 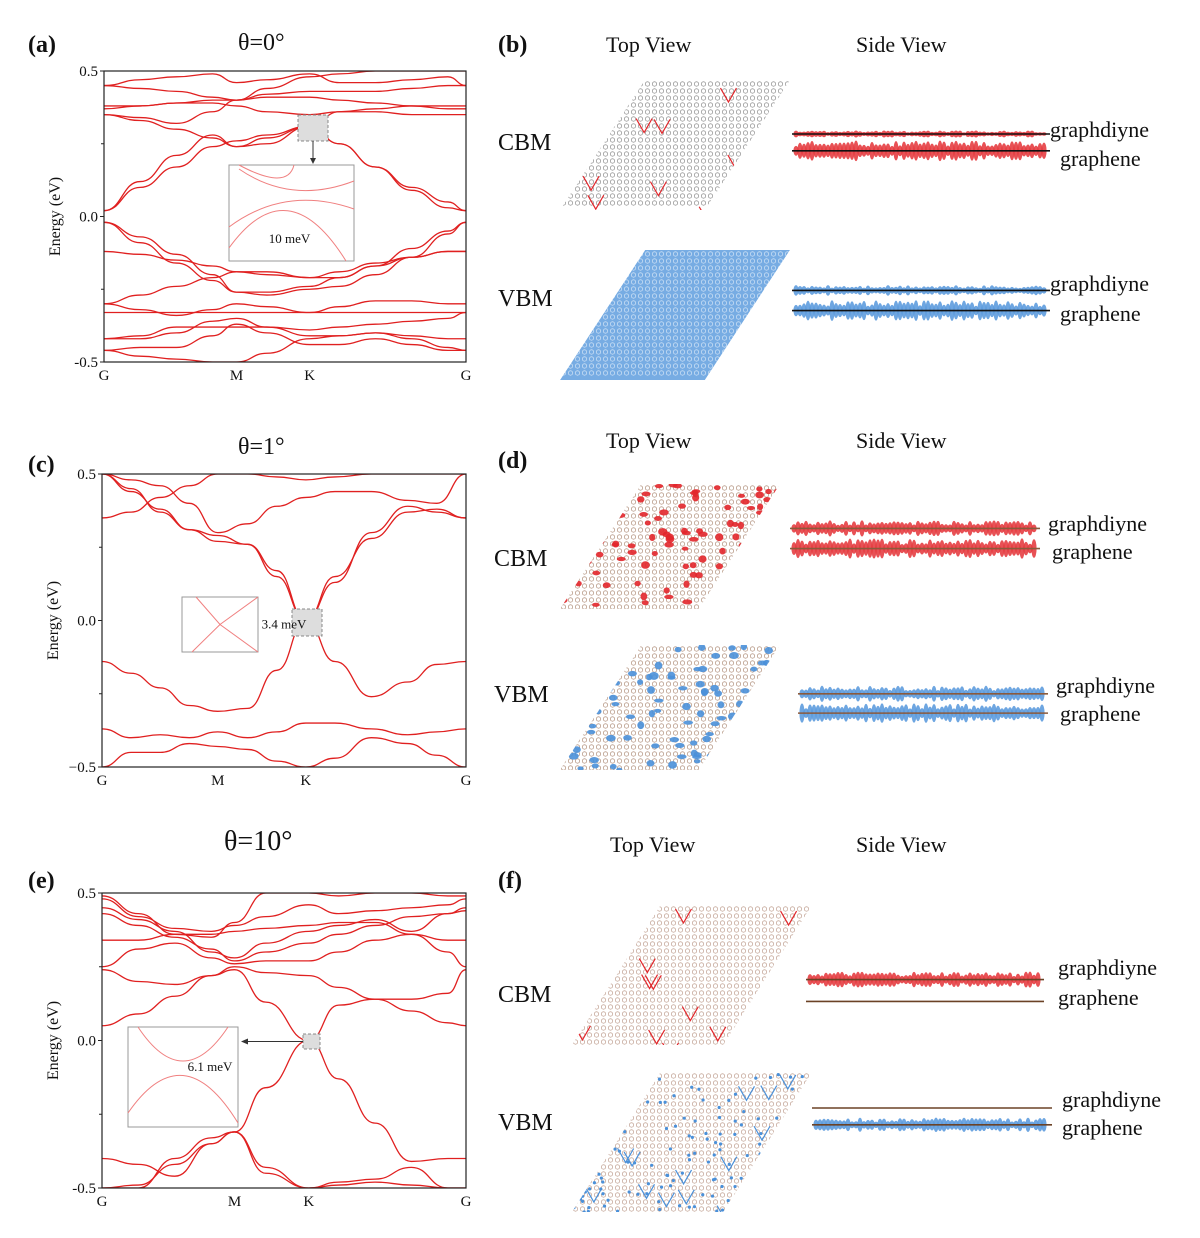 I want to click on band-title-a: θ=0°, so click(x=261, y=43).